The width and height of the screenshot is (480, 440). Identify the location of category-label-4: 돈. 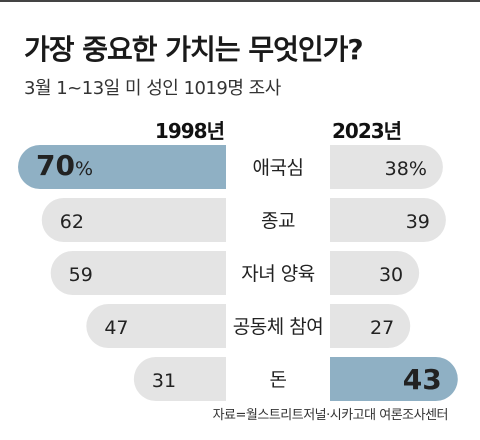
(278, 380).